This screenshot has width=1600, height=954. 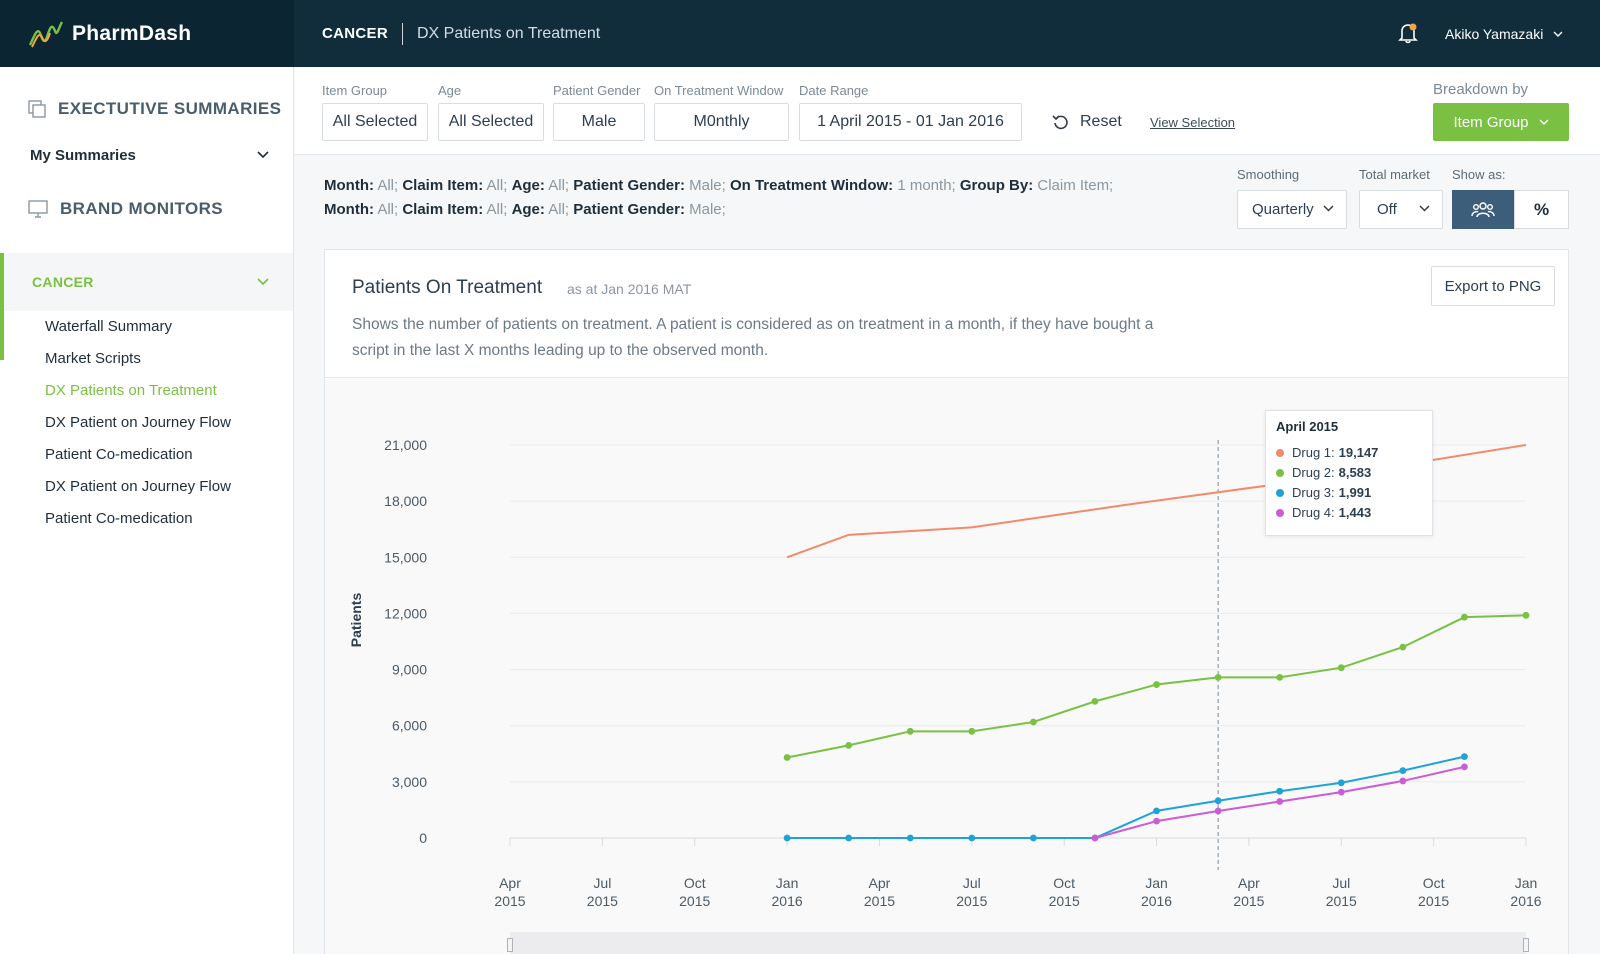 I want to click on sidebar-exec-summaries: EXECTUTIVE SUMMARIES, so click(x=146, y=109).